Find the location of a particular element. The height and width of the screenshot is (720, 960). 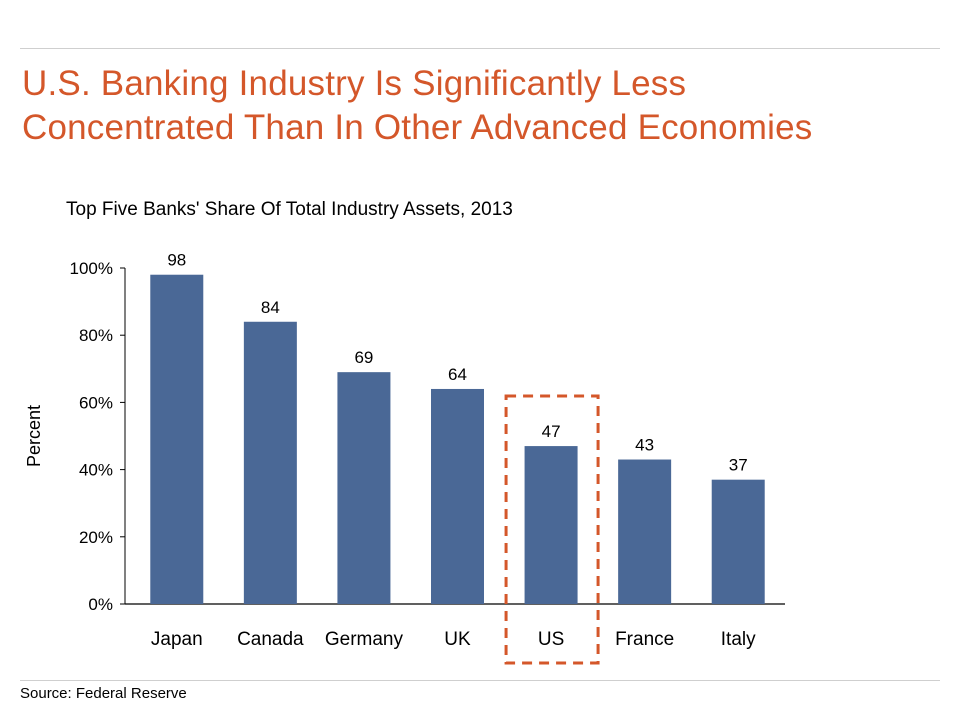

data-label: 98 is located at coordinates (176, 260).